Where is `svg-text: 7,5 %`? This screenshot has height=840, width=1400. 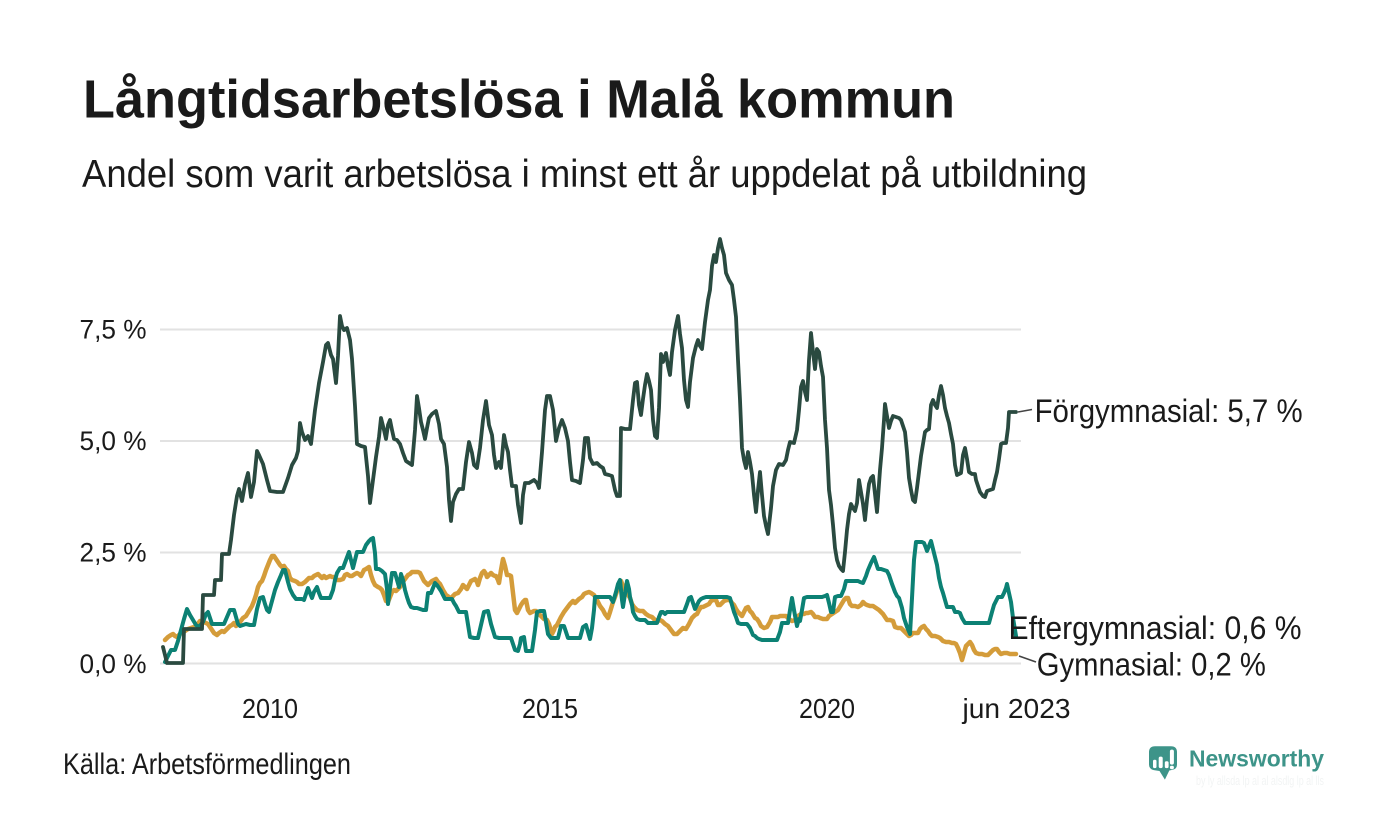
svg-text: 7,5 % is located at coordinates (113, 330).